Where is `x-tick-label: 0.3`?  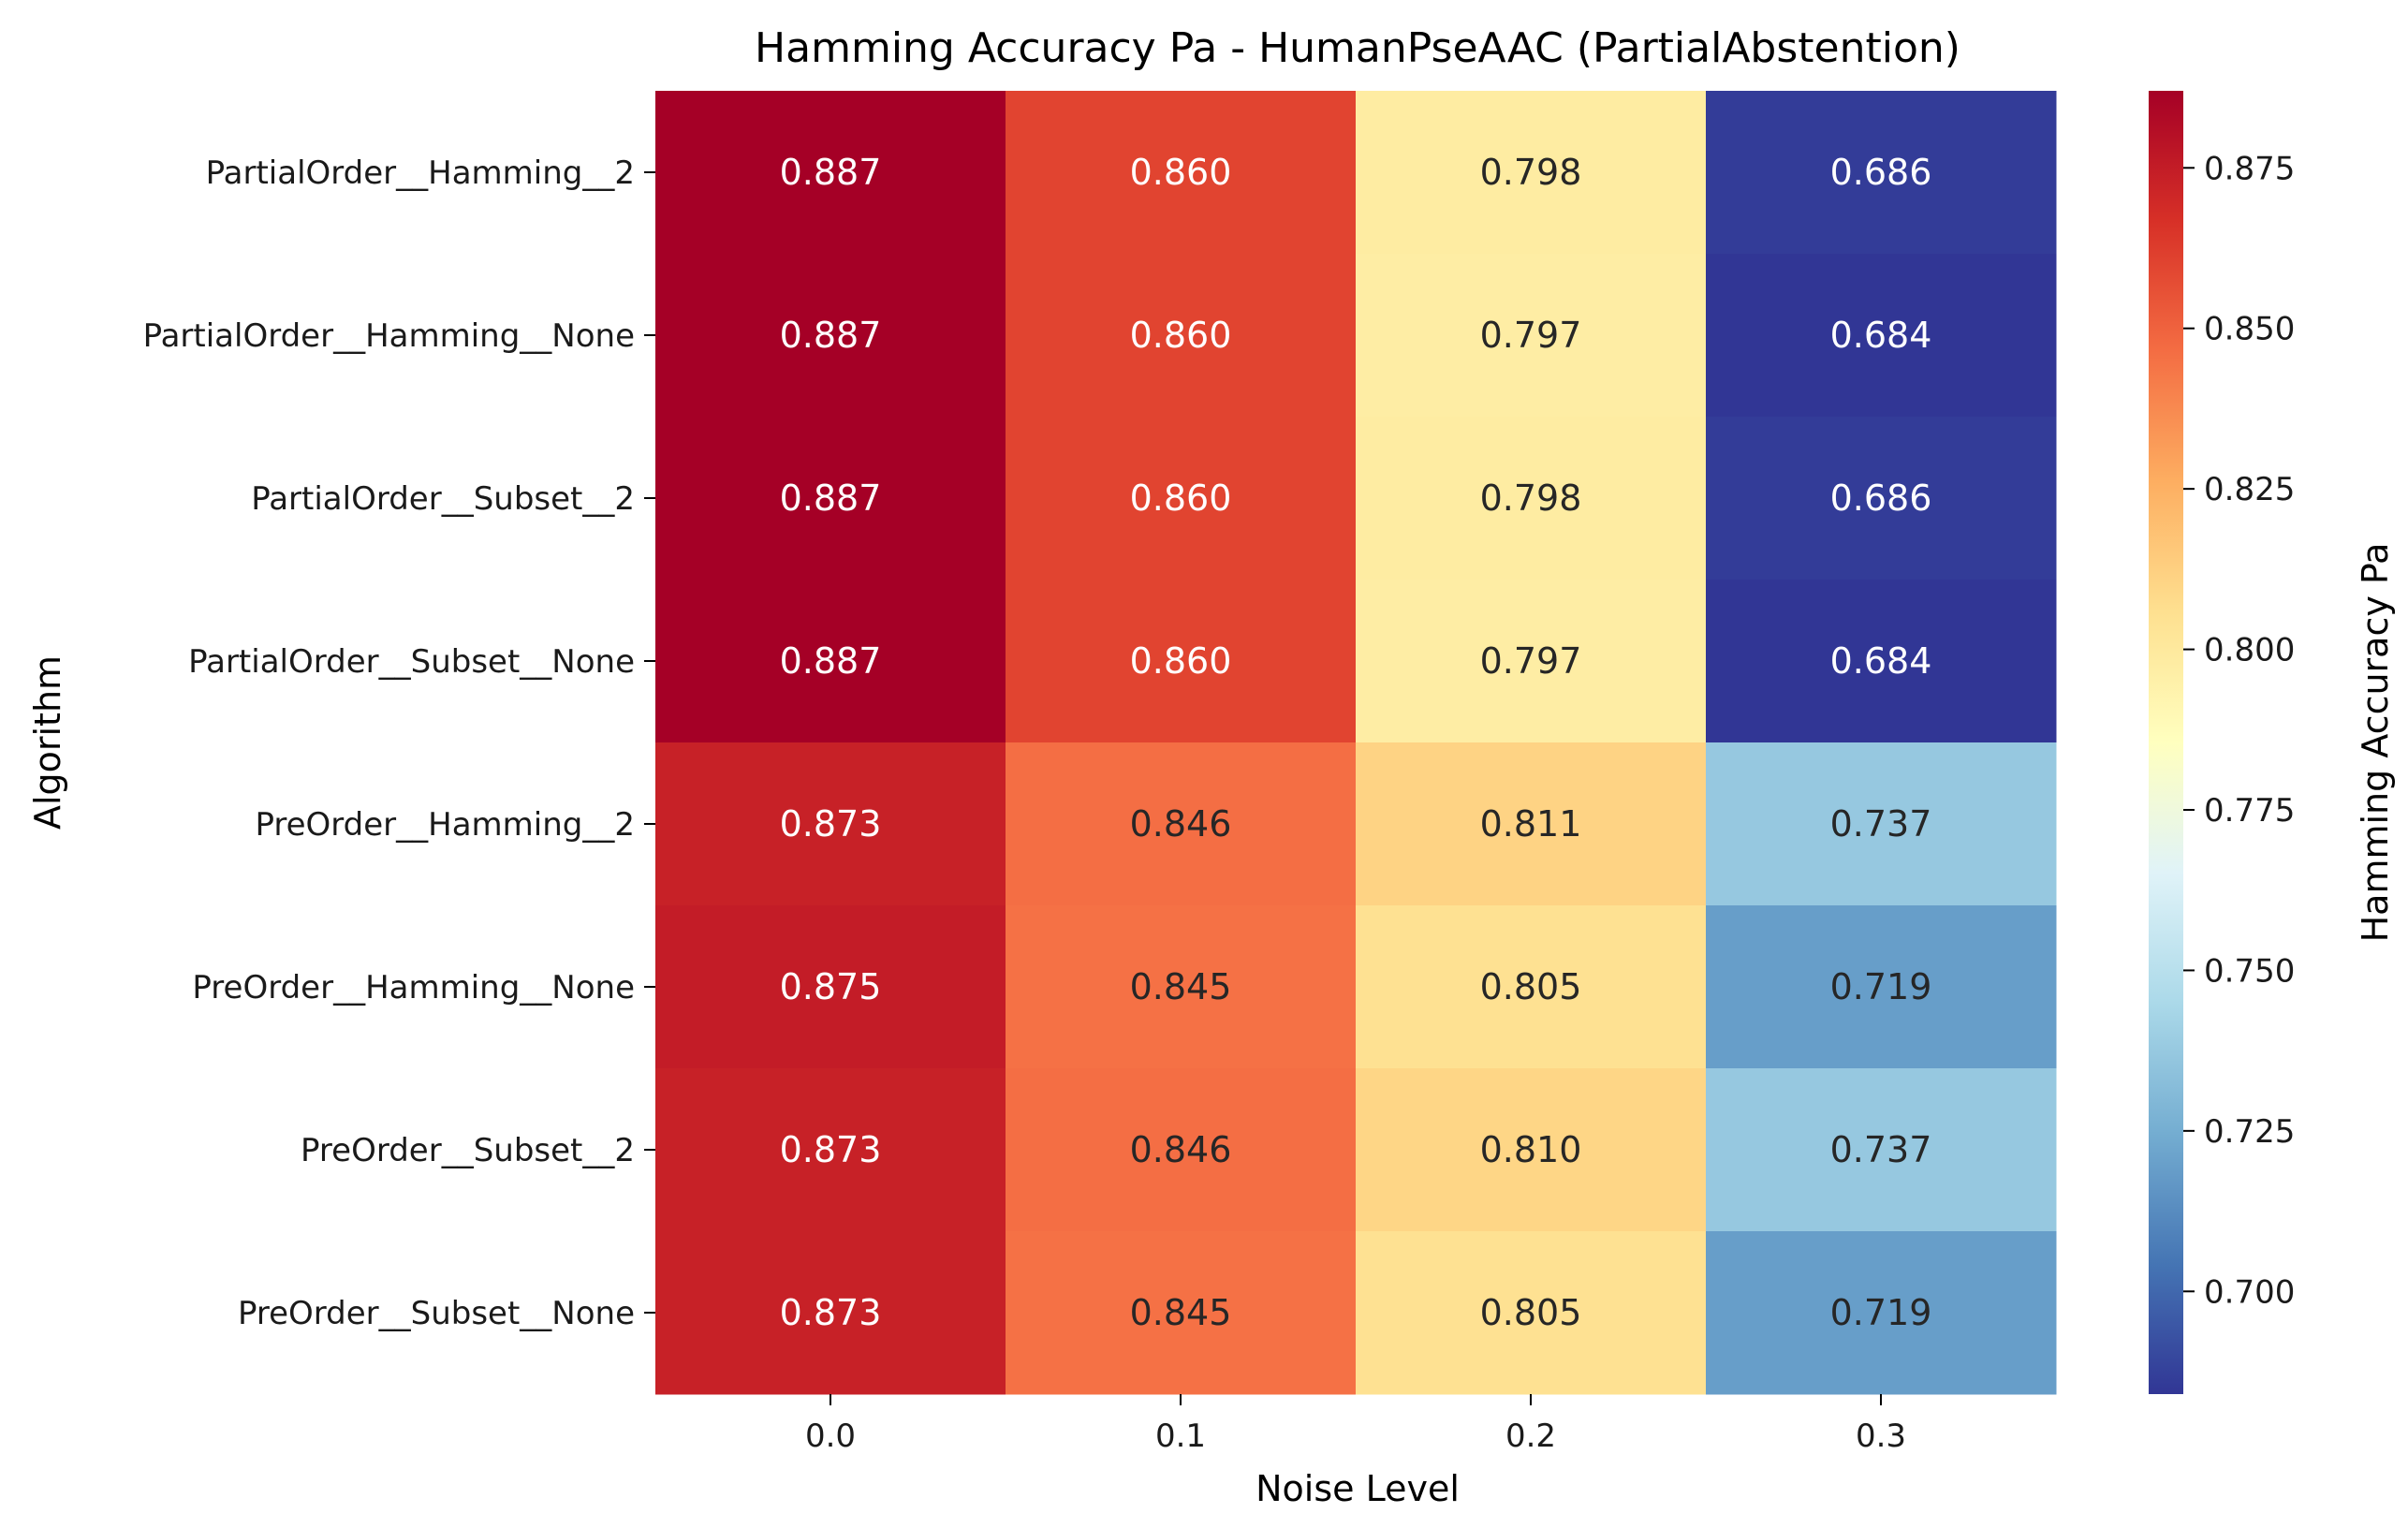 x-tick-label: 0.3 is located at coordinates (1881, 1437).